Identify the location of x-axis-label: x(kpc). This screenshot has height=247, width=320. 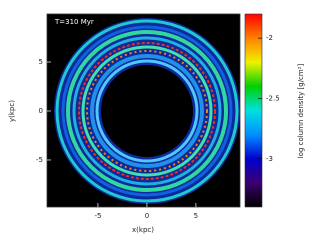
(143, 230).